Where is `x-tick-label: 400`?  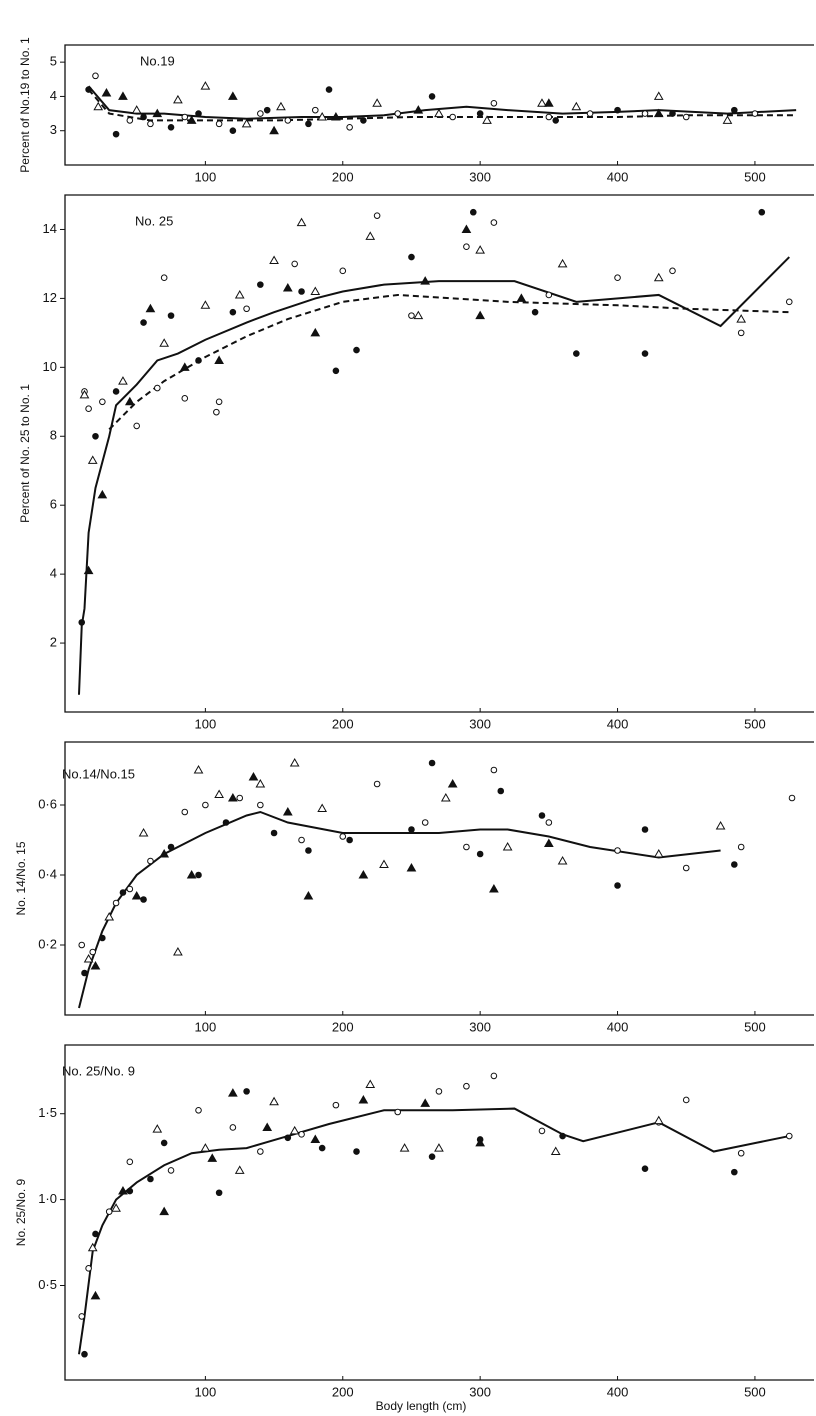 x-tick-label: 400 is located at coordinates (618, 1026).